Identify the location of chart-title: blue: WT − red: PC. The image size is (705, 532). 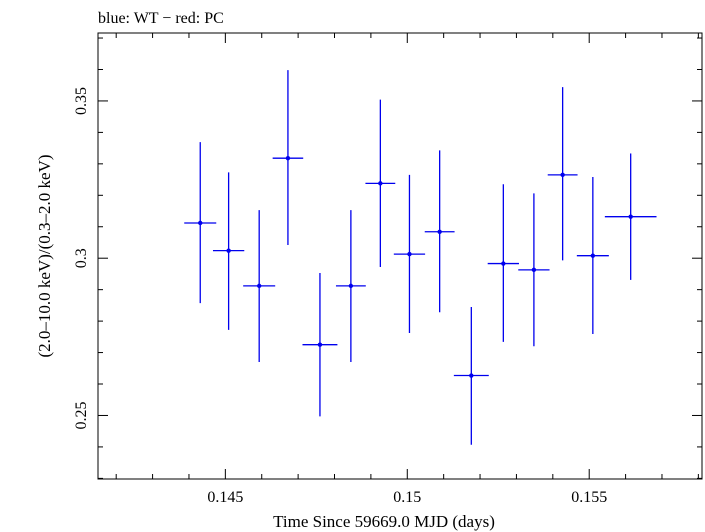
(161, 18).